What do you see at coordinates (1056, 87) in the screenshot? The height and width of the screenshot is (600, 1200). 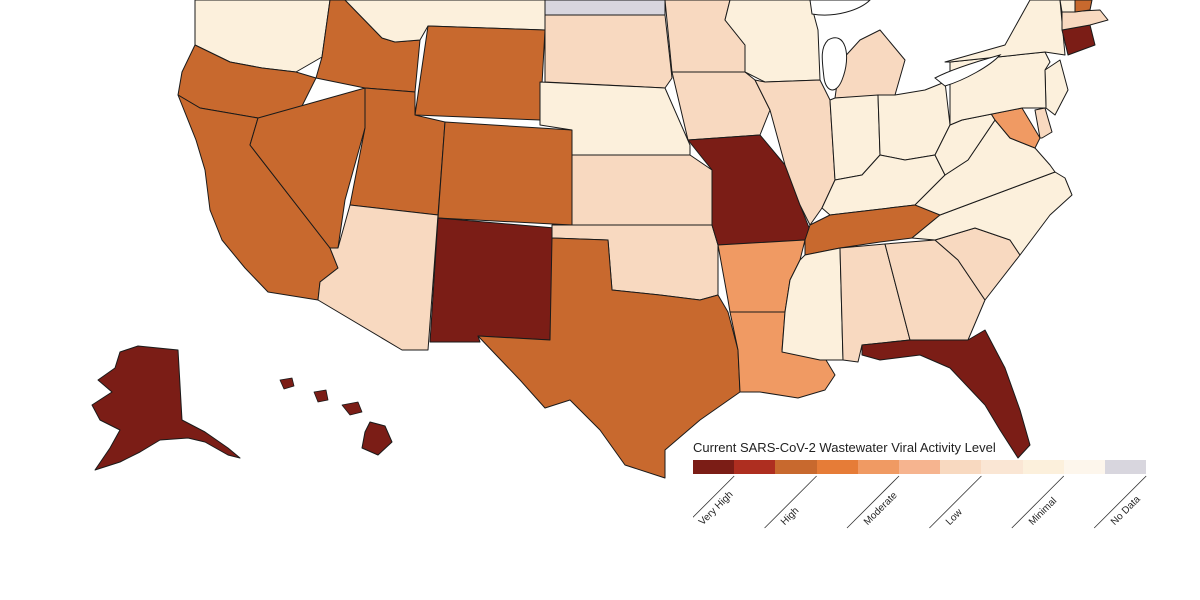 I see `state-nj` at bounding box center [1056, 87].